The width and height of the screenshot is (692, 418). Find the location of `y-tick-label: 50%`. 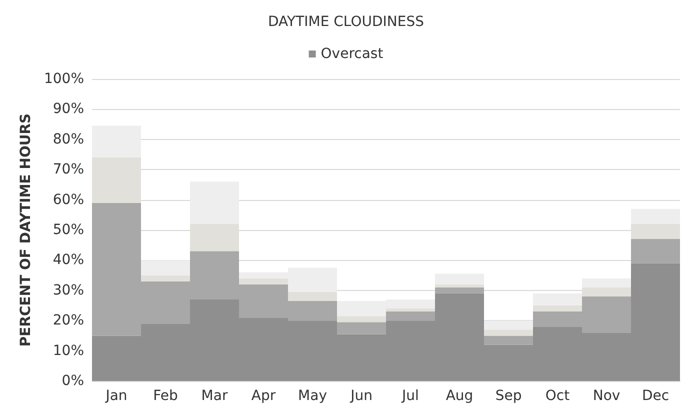

y-tick-label: 50% is located at coordinates (68, 230).